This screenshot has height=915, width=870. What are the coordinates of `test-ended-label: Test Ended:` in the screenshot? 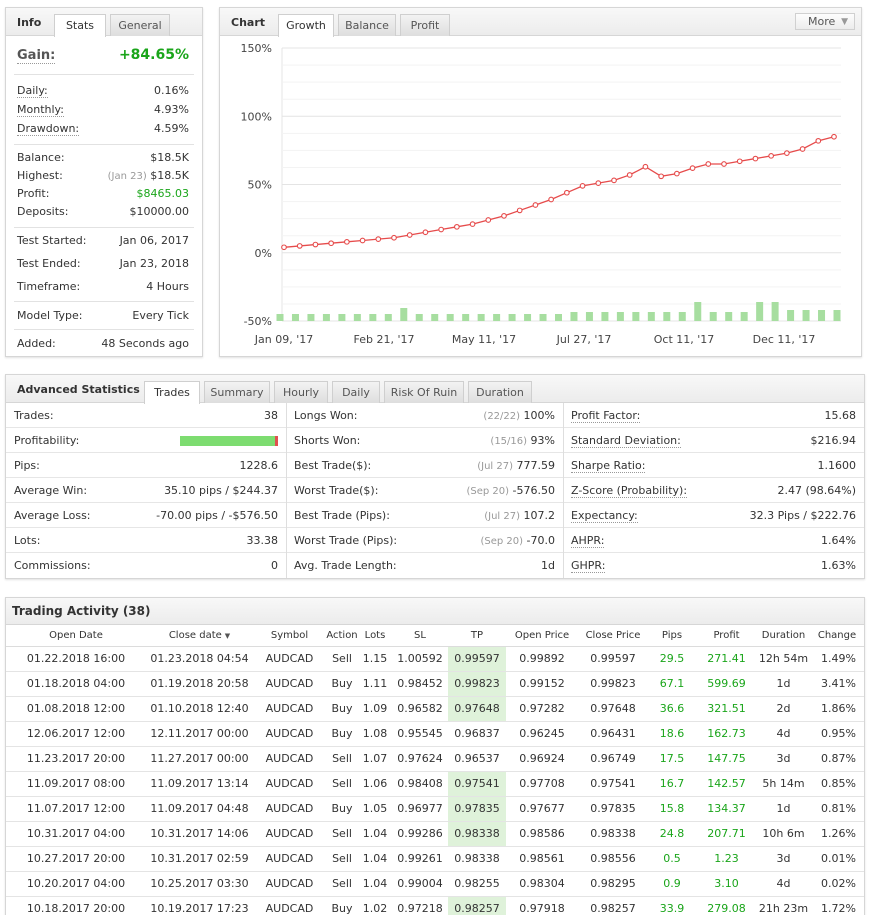 It's located at (49, 263).